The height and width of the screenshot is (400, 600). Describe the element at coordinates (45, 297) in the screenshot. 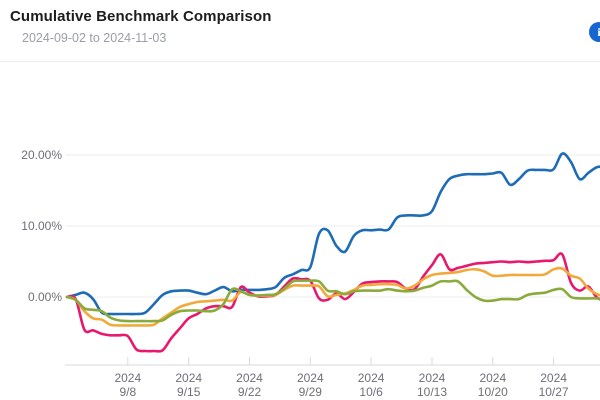

I see `y-axis-label: 0.00%` at that location.